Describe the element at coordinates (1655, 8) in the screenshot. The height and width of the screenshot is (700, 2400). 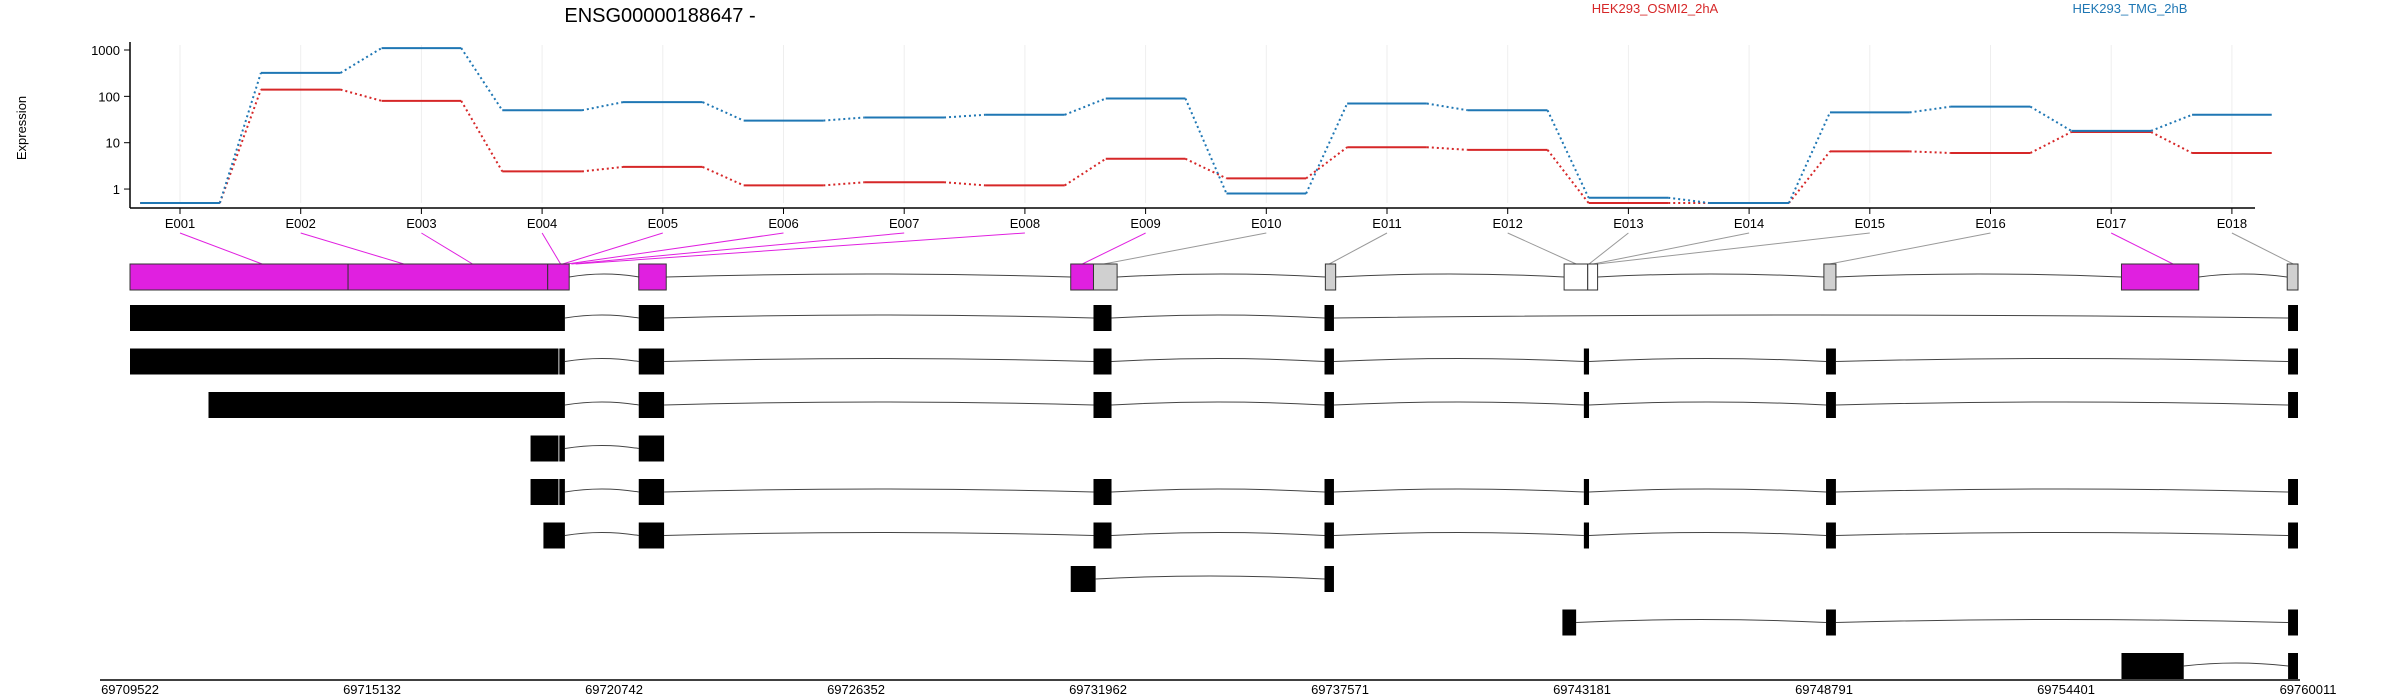
I see `legend-entry-osmi: HEK293_OSMI2_2hA` at that location.